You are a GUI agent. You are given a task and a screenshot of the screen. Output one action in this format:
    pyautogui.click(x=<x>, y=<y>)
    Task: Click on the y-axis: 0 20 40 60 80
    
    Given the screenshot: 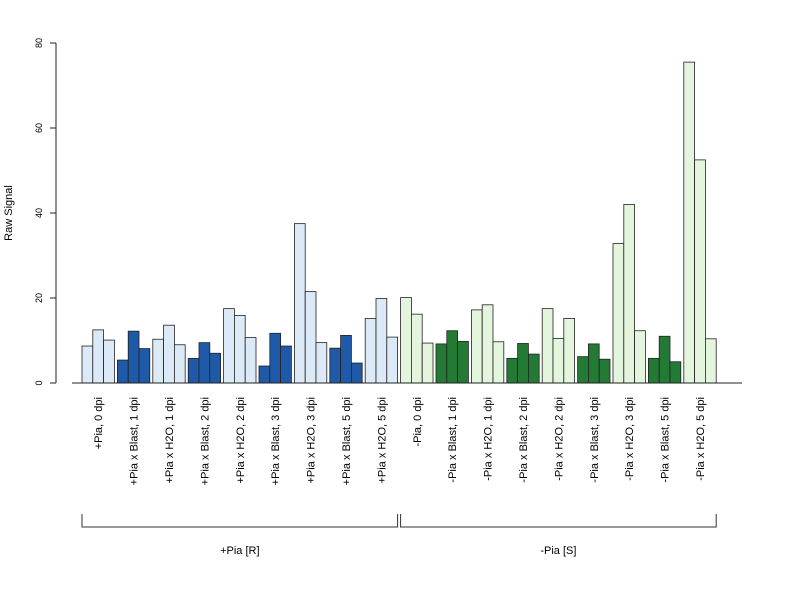 What is the action you would take?
    pyautogui.click(x=45, y=212)
    